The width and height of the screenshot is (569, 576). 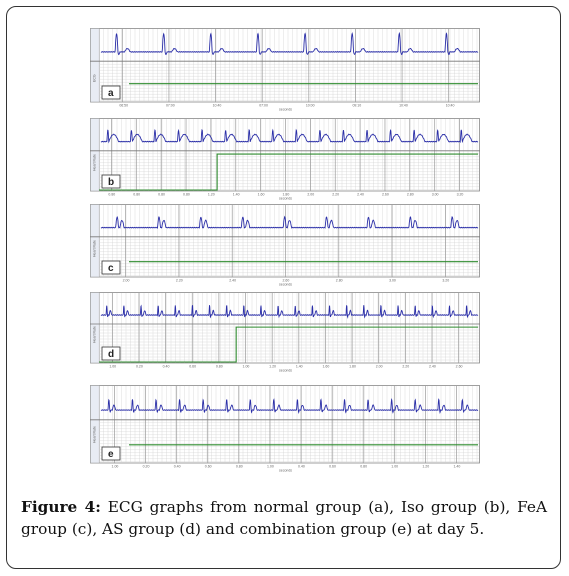 I want to click on panel-label: b, so click(x=111, y=182).